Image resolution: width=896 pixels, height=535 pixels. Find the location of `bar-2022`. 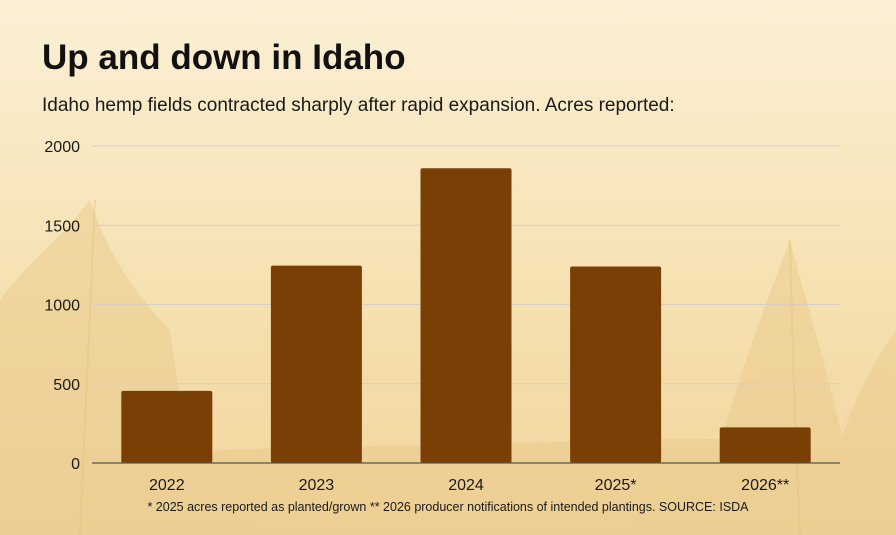

bar-2022 is located at coordinates (167, 426).